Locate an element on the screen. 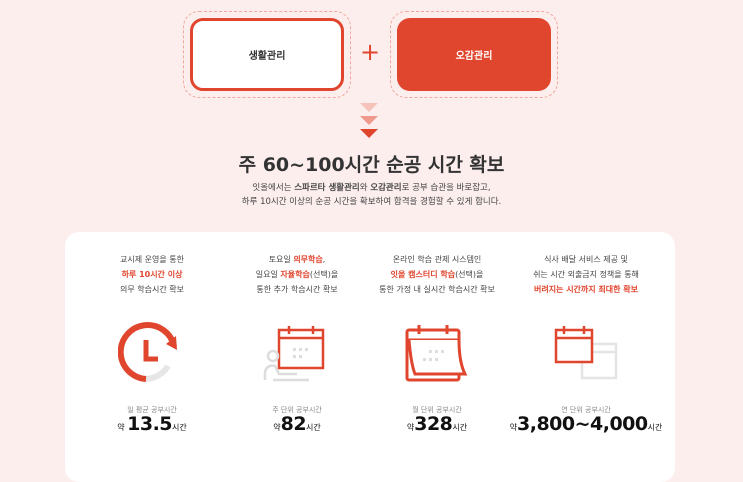 Image resolution: width=743 pixels, height=482 pixels. clock-refresh-icon is located at coordinates (147, 352).